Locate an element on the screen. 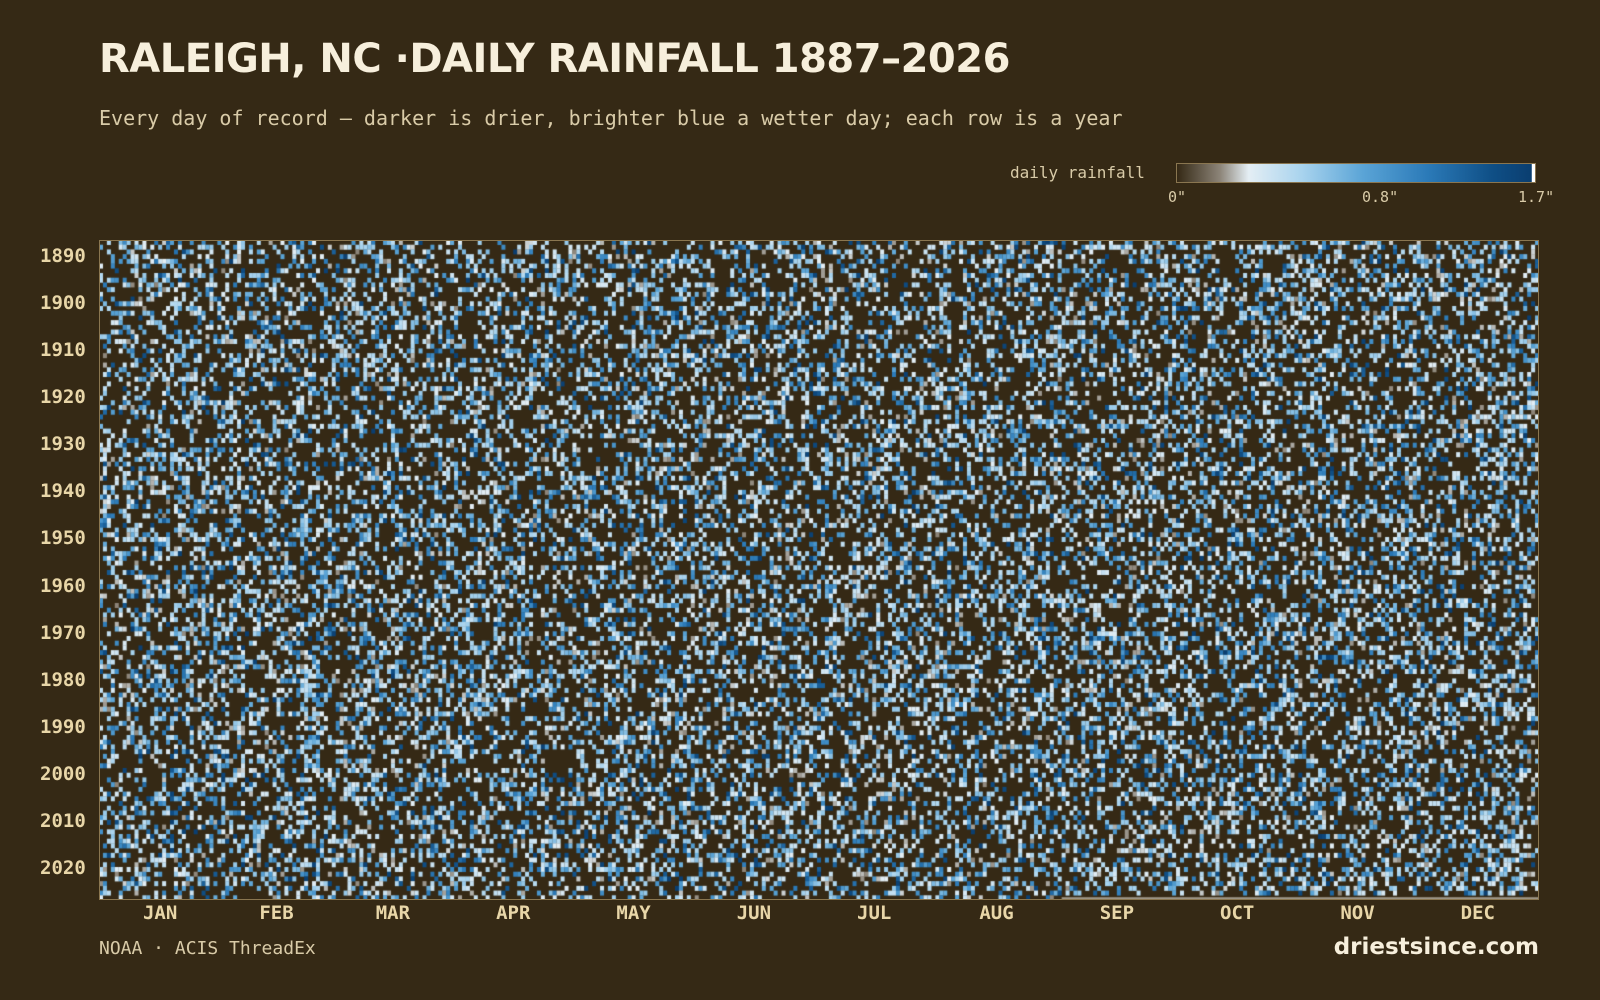  legend-label: daily rainfall is located at coordinates (1077, 172).